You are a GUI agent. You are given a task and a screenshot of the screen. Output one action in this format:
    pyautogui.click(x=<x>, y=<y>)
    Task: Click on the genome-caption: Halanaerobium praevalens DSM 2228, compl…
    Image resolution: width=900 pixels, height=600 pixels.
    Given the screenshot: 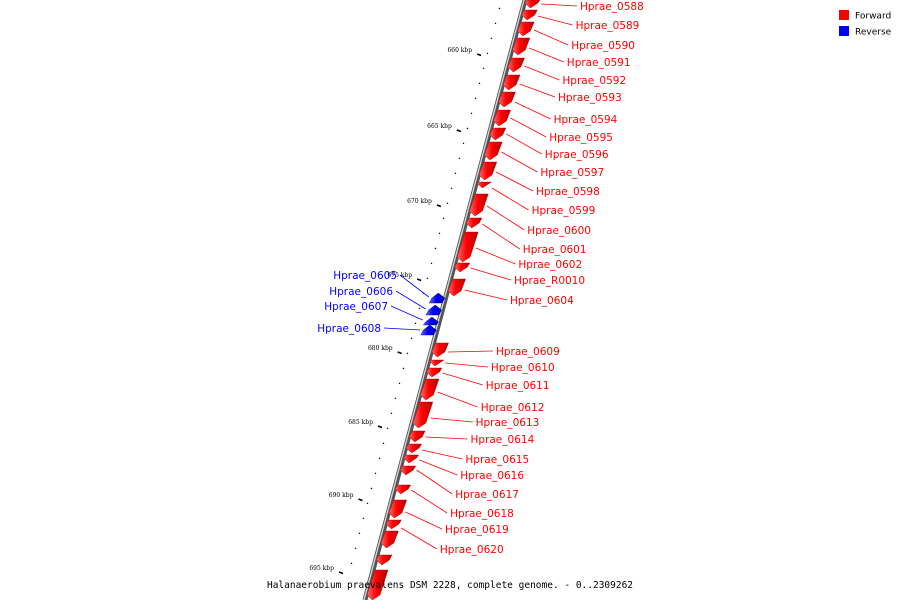 What is the action you would take?
    pyautogui.click(x=450, y=585)
    